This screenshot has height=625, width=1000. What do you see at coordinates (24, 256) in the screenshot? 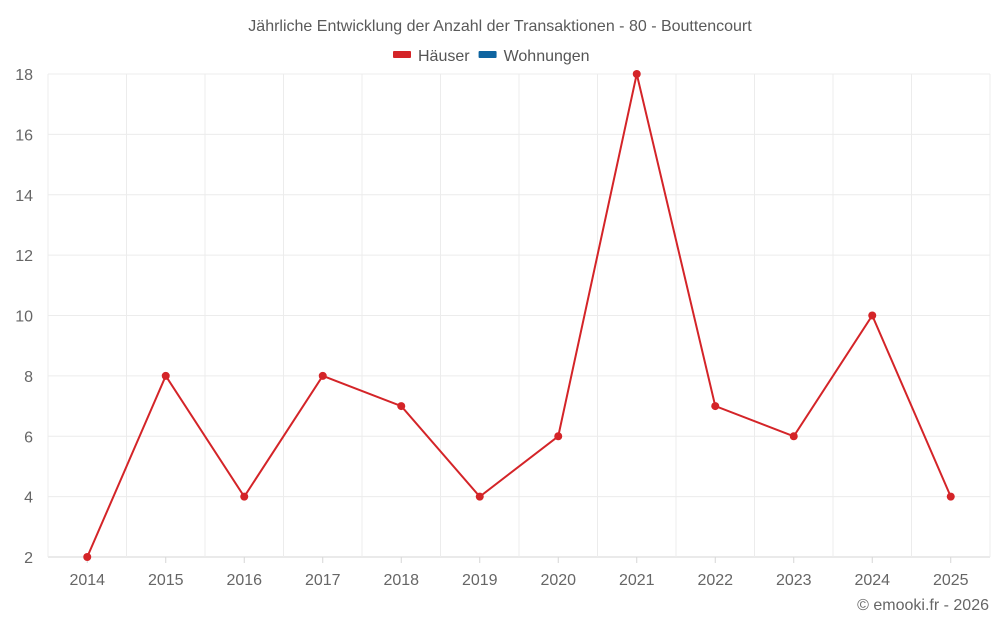
I see `y-tick-label: 12` at bounding box center [24, 256].